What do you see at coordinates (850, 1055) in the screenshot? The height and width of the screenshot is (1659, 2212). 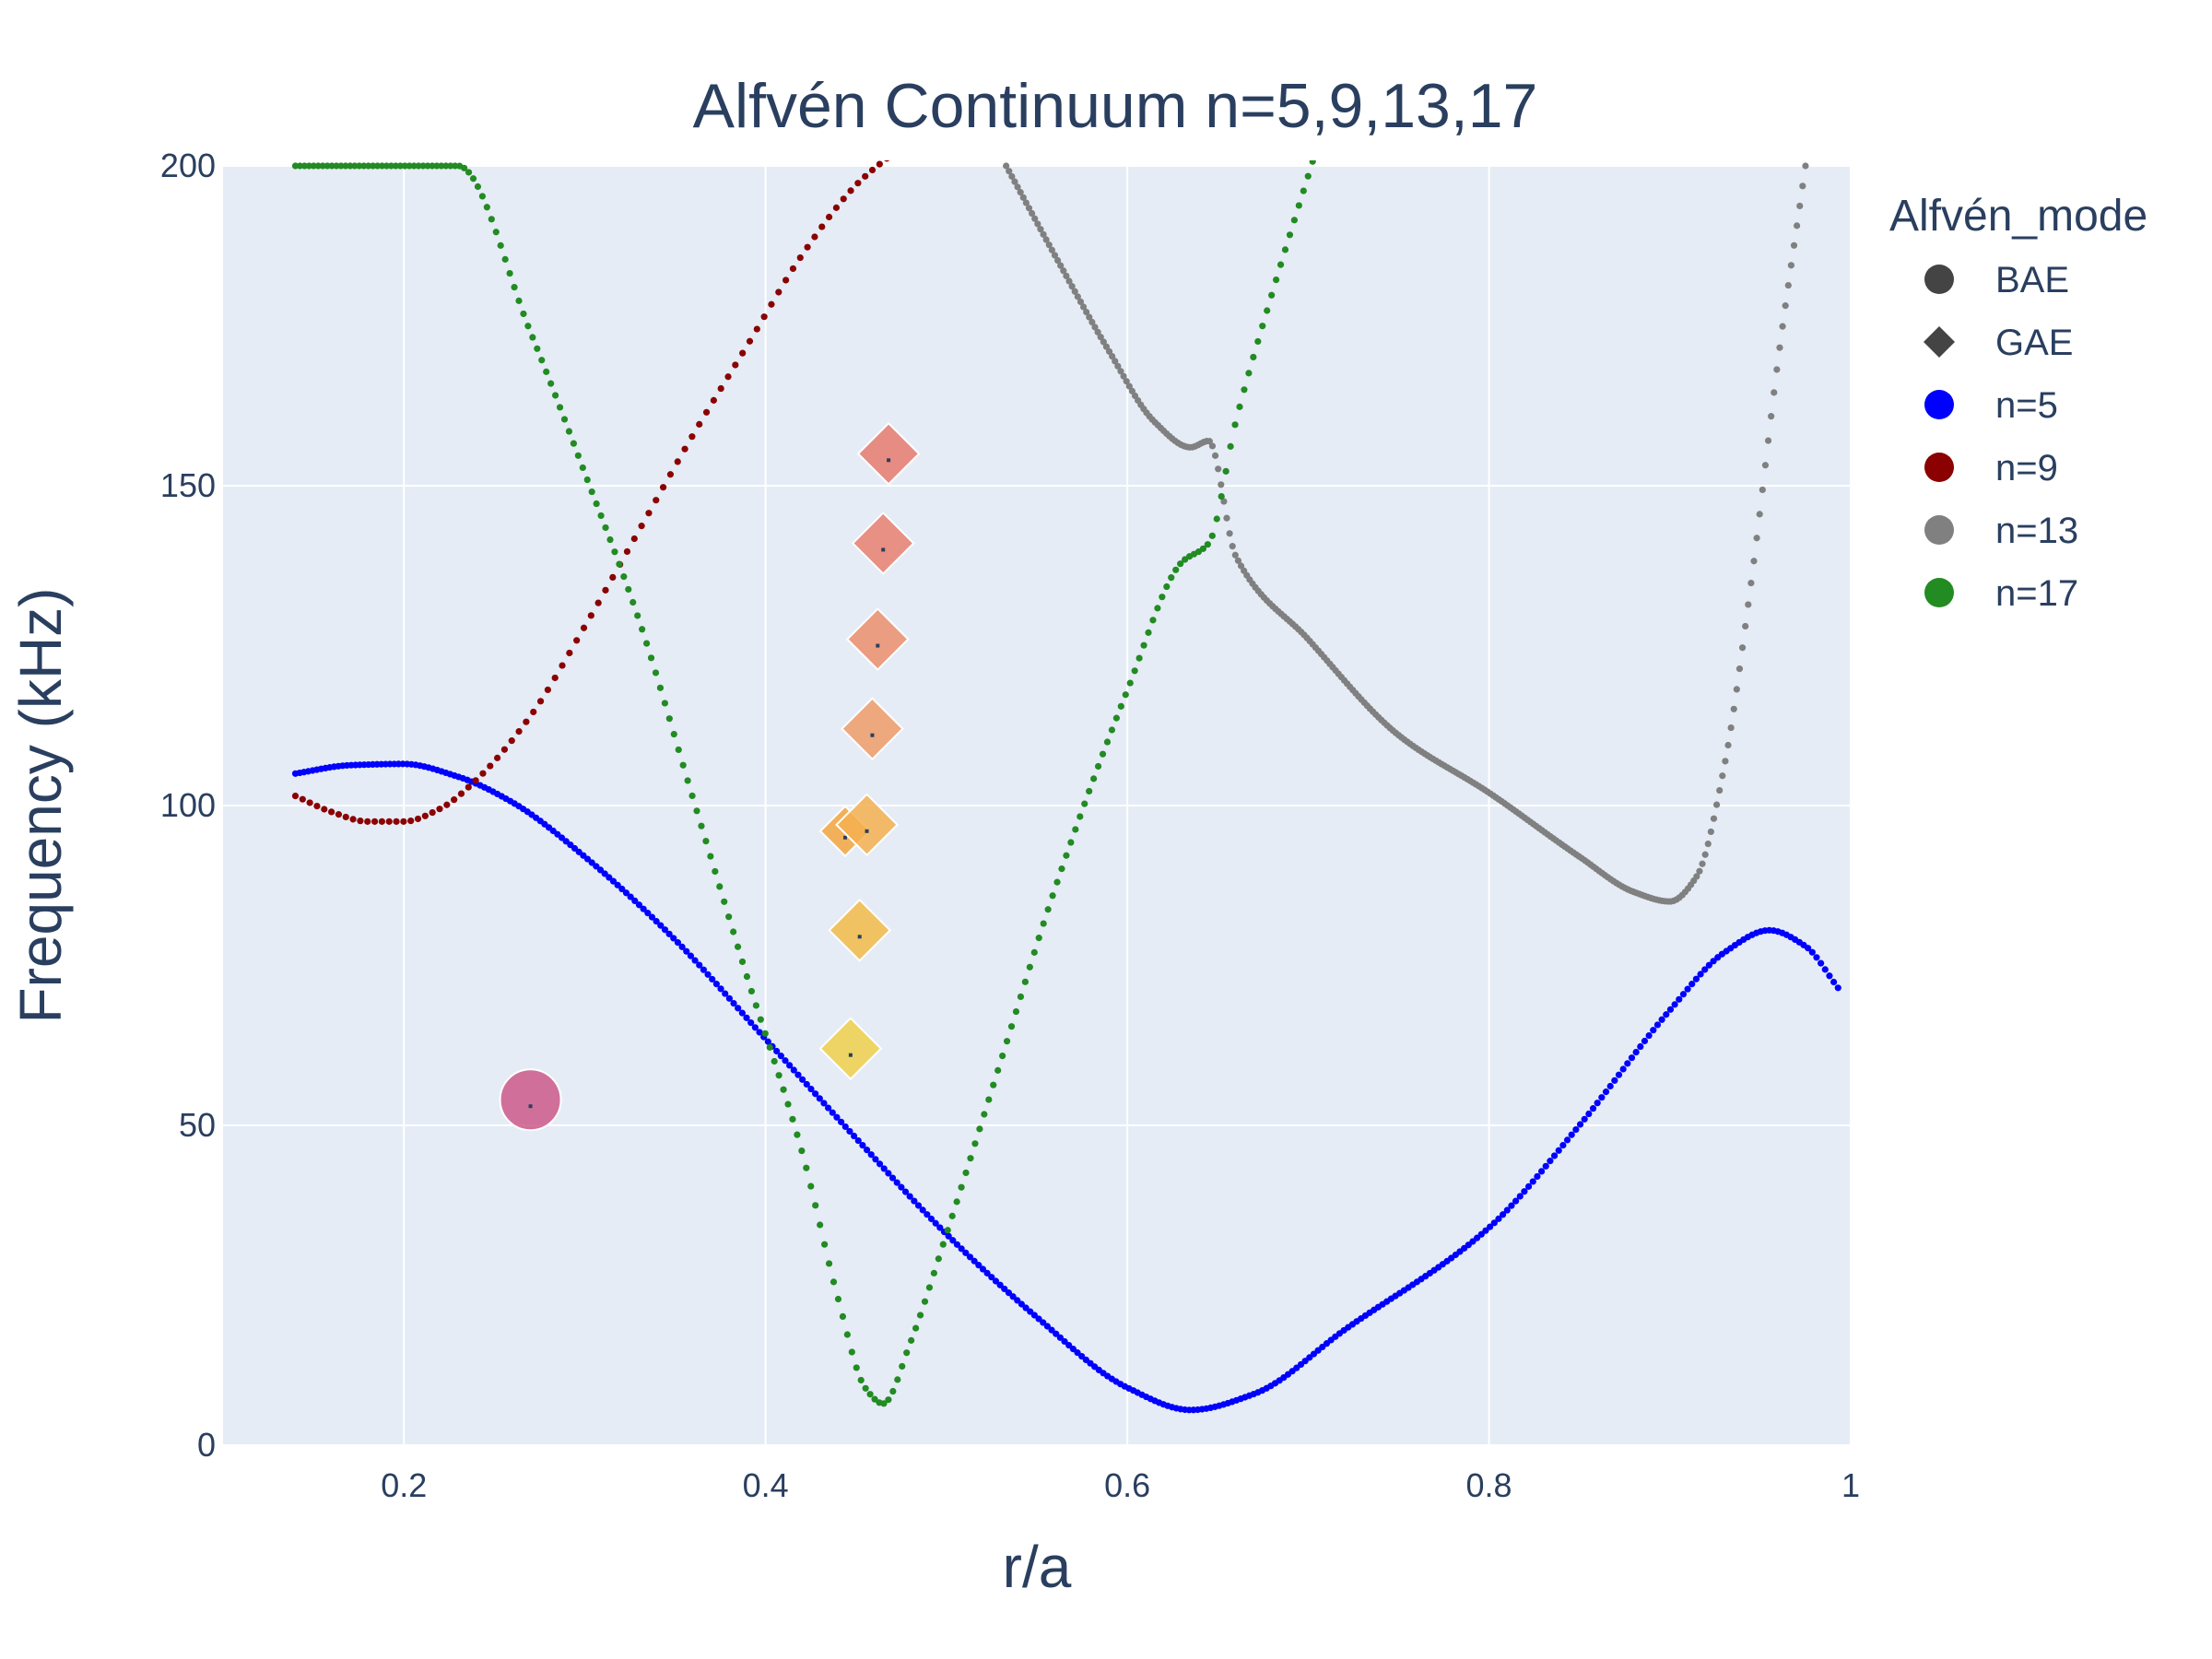 I see `mode-center-dot` at bounding box center [850, 1055].